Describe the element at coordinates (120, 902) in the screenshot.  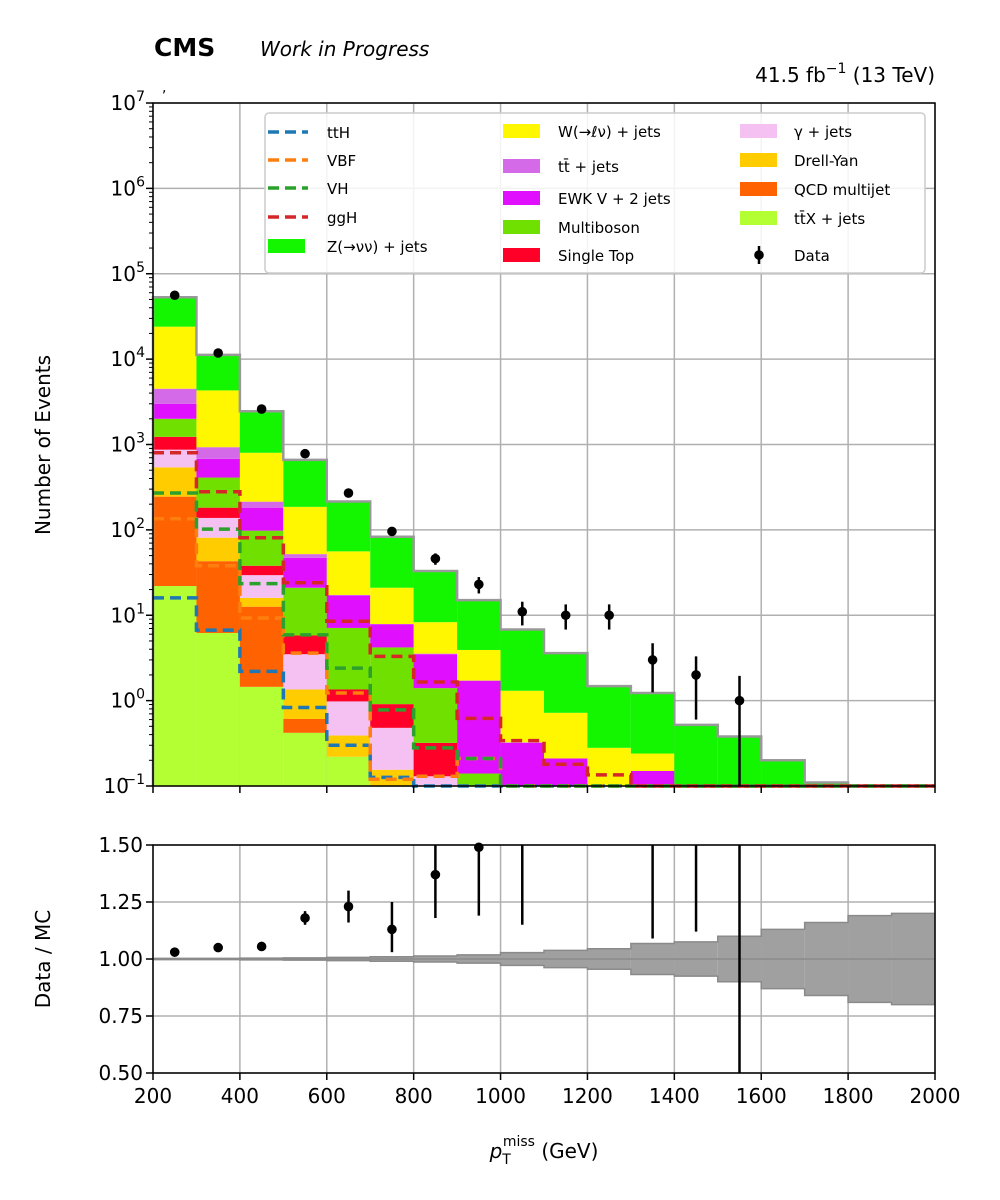
I see `ratio-y-tick-label: 1.25` at that location.